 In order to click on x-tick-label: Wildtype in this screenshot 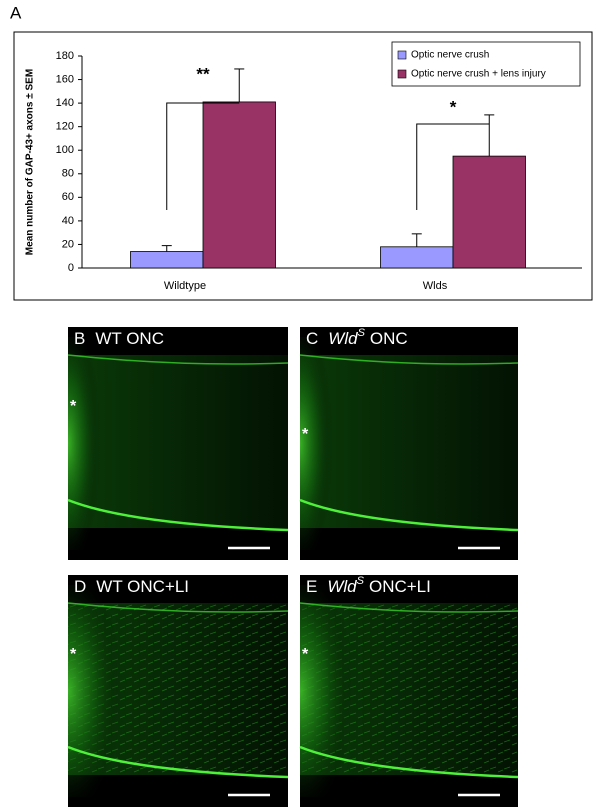, I will do `click(185, 286)`.